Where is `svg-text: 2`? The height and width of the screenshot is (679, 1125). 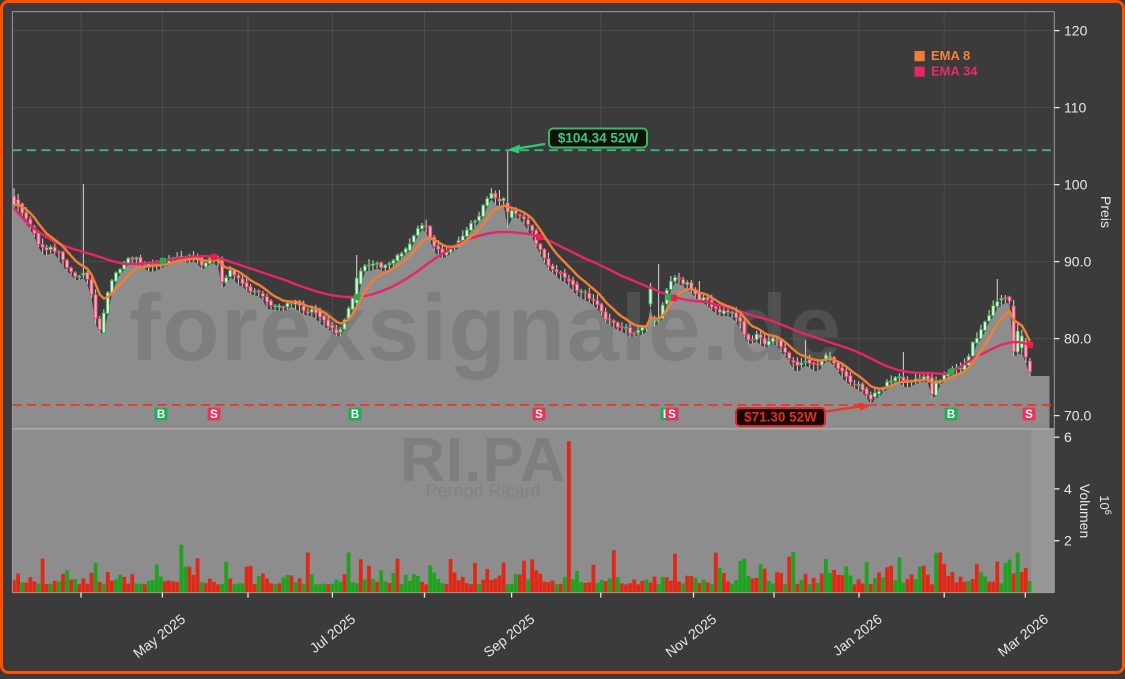 svg-text: 2 is located at coordinates (1068, 541).